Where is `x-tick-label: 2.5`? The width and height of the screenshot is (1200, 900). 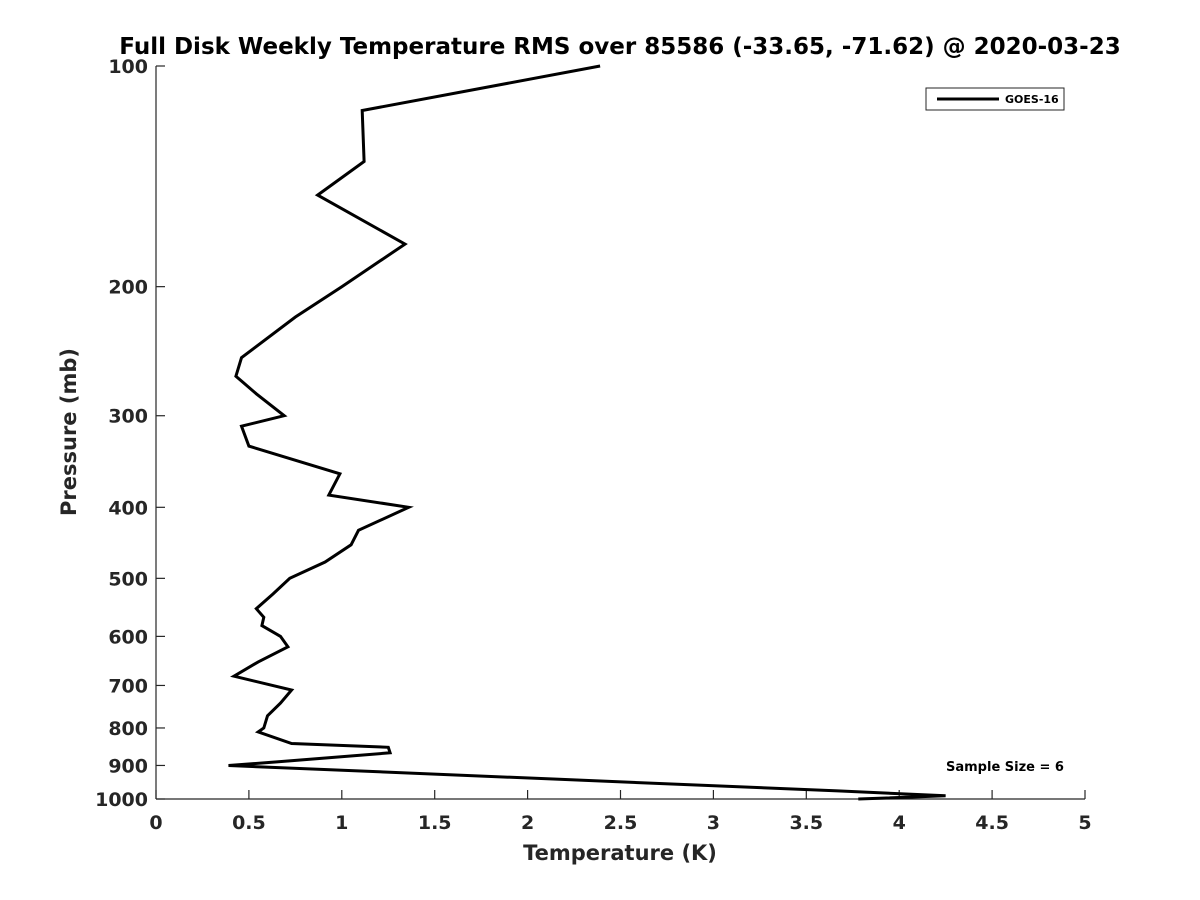 x-tick-label: 2.5 is located at coordinates (621, 823).